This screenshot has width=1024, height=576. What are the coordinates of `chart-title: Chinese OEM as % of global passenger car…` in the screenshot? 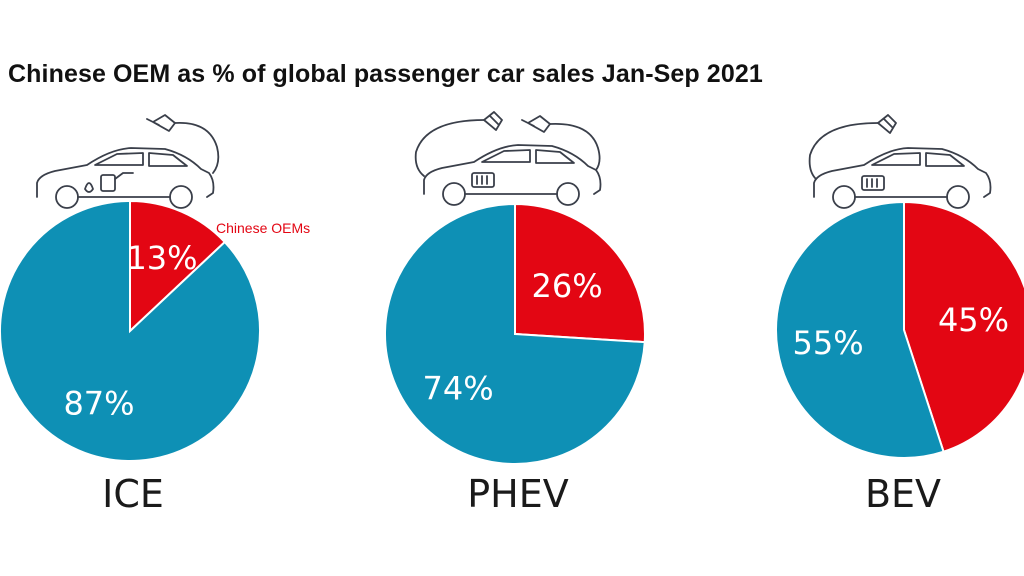 It's located at (385, 74).